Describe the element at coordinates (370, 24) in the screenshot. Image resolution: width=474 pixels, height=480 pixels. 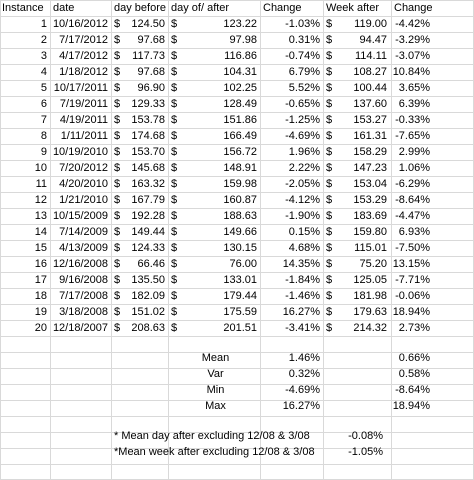
I see `week-after-cell: 119.00` at that location.